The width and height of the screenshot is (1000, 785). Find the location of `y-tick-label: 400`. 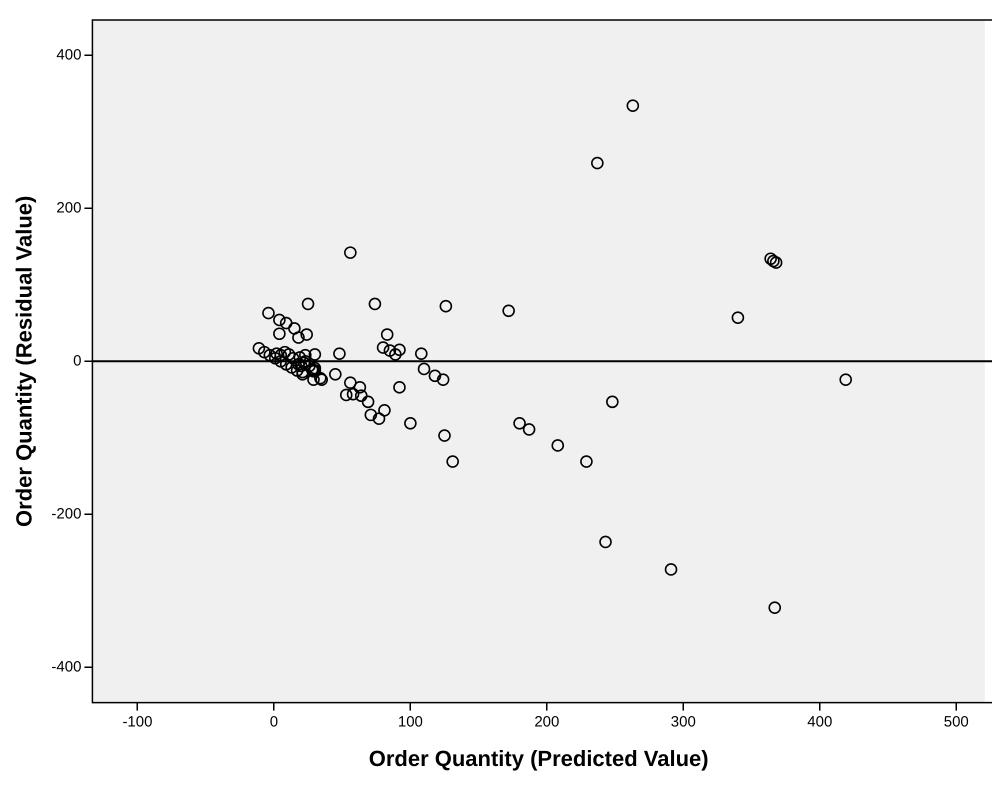

y-tick-label: 400 is located at coordinates (69, 55).